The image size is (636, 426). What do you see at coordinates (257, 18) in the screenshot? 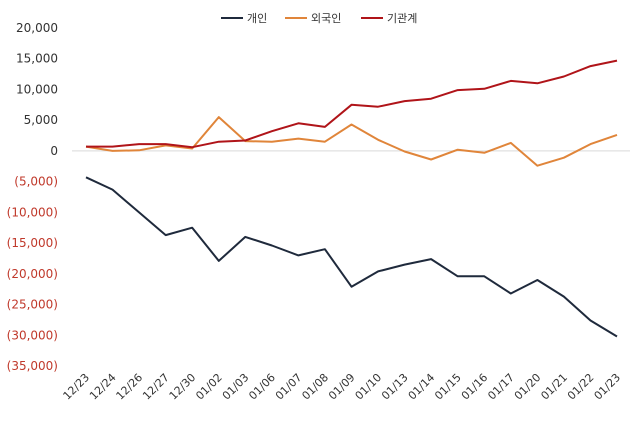
I see `legend-label: 개인` at bounding box center [257, 18].